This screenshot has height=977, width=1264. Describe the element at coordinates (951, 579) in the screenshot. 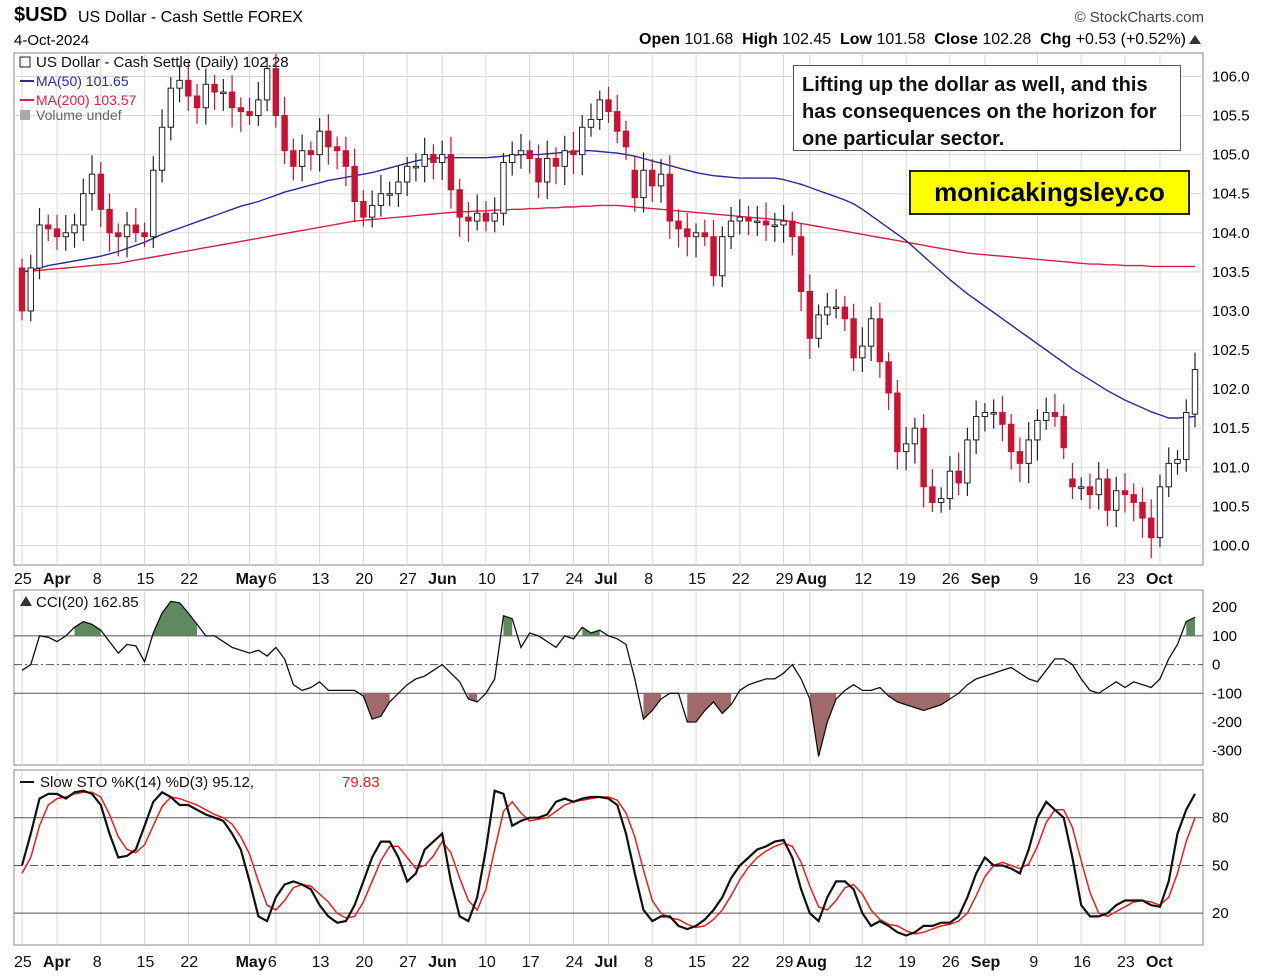

I see `x-tick-label: 26` at that location.